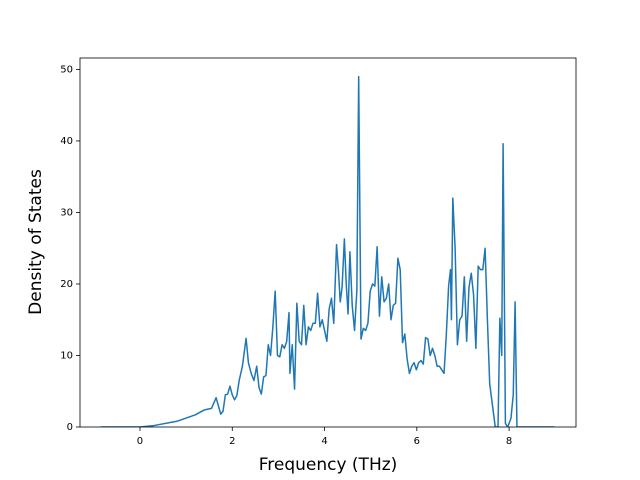  I want to click on y-tick-label: 40, so click(66, 141).